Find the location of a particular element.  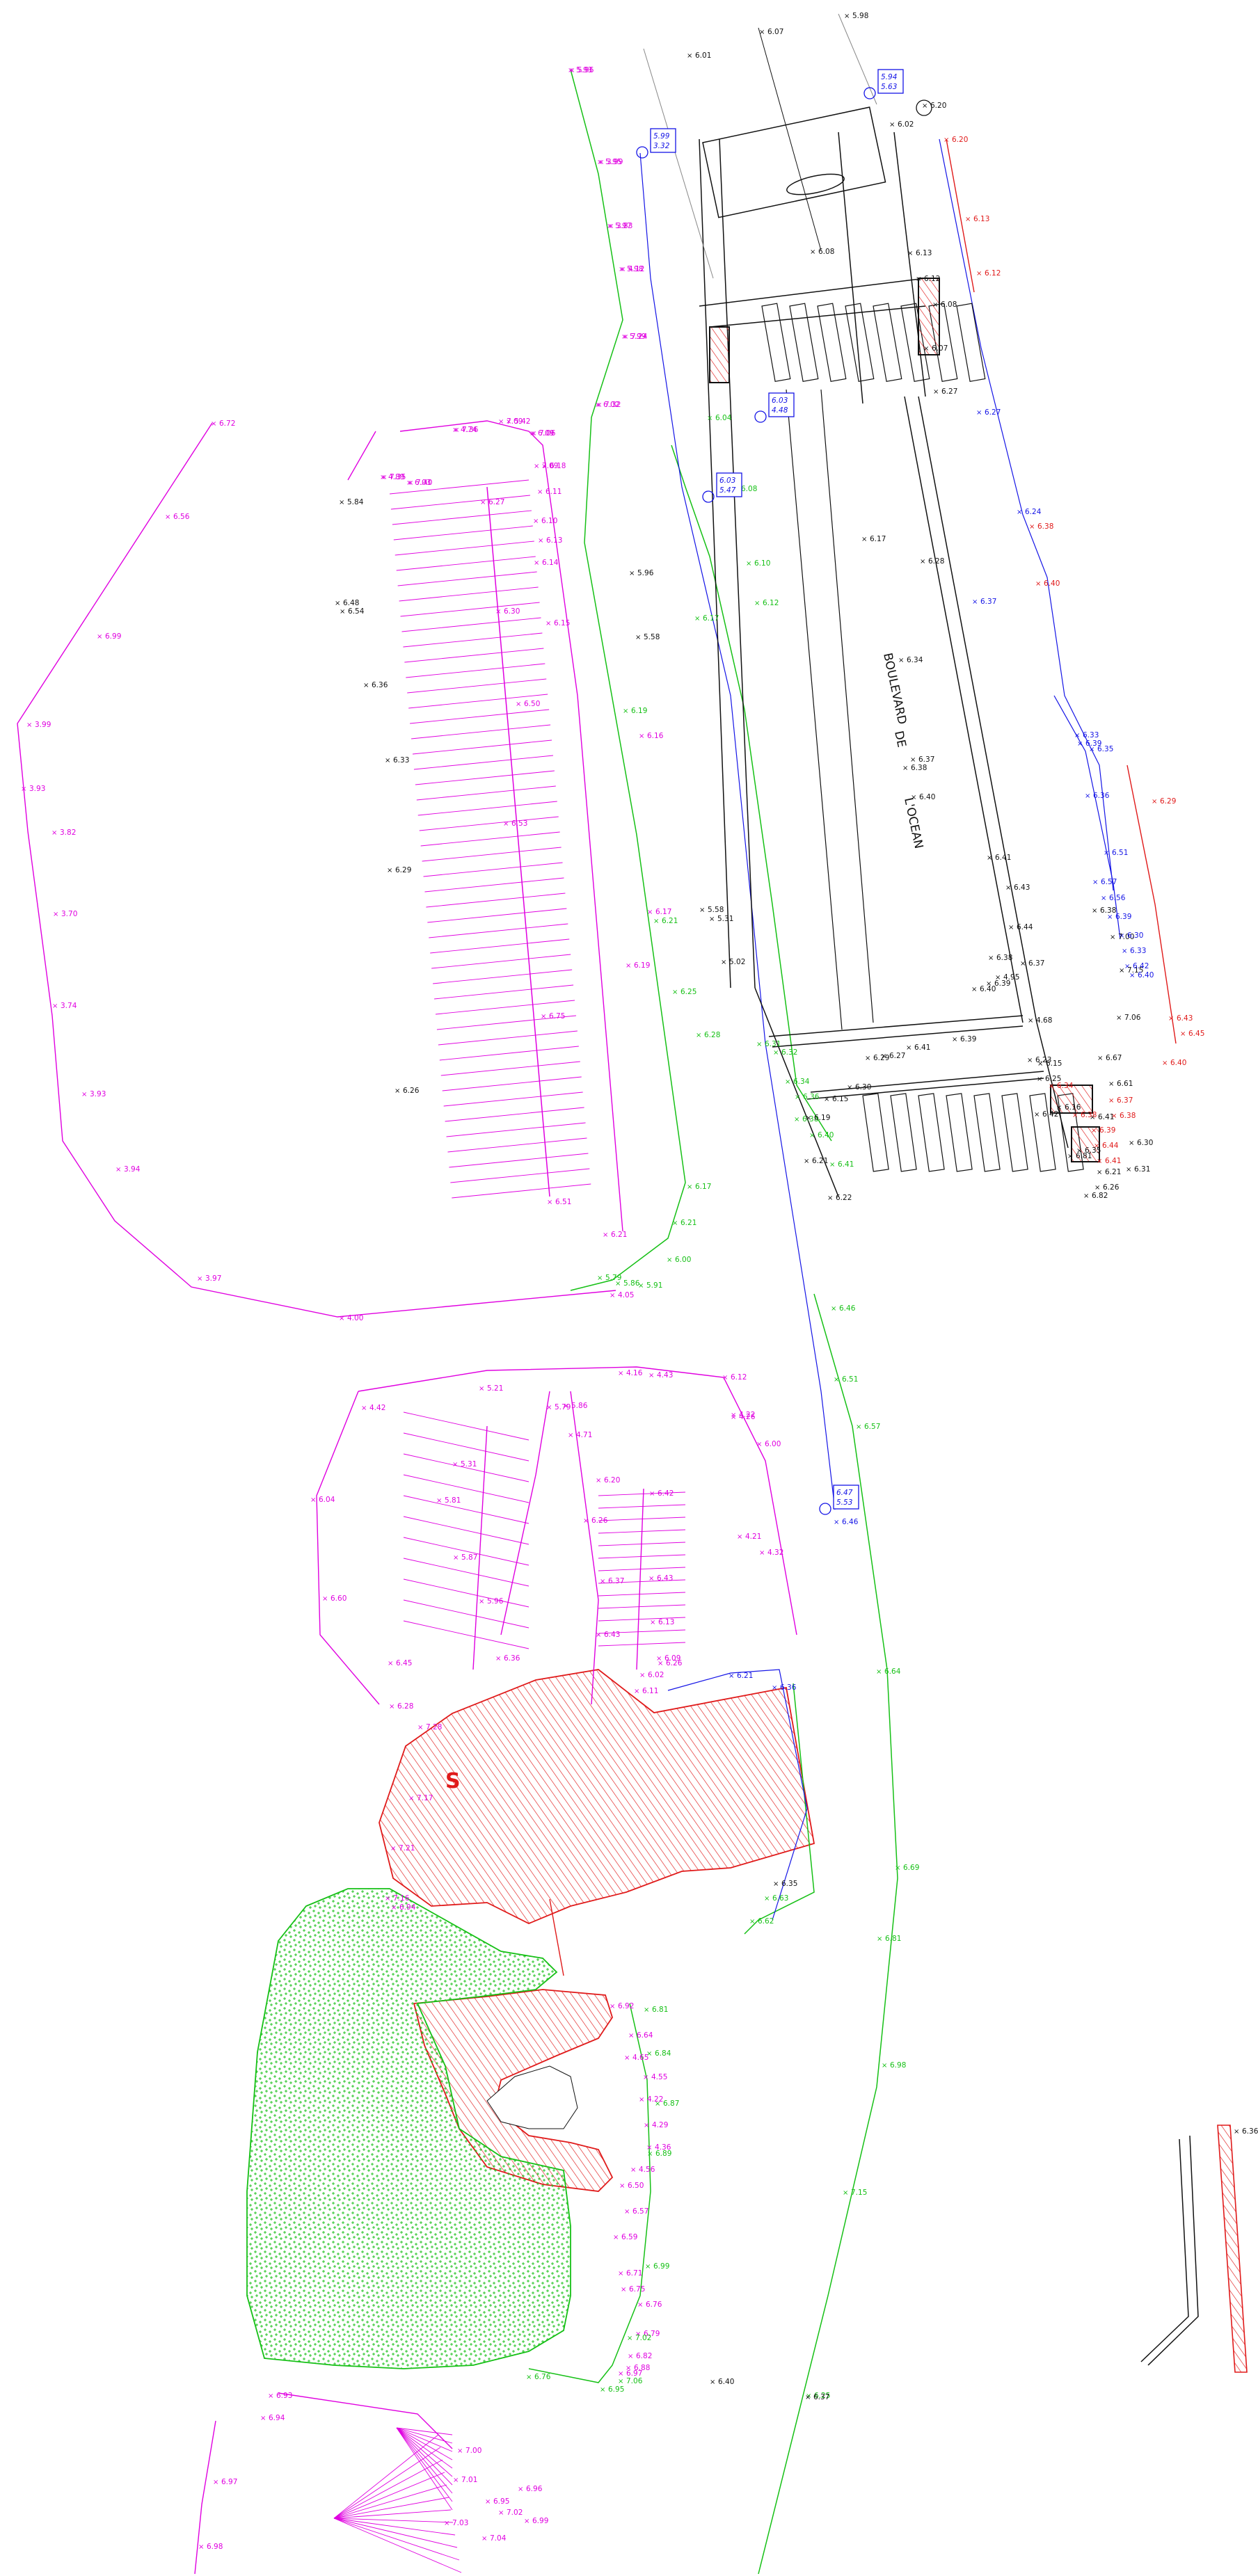

green-level-label: 6.69 is located at coordinates (911, 1868).